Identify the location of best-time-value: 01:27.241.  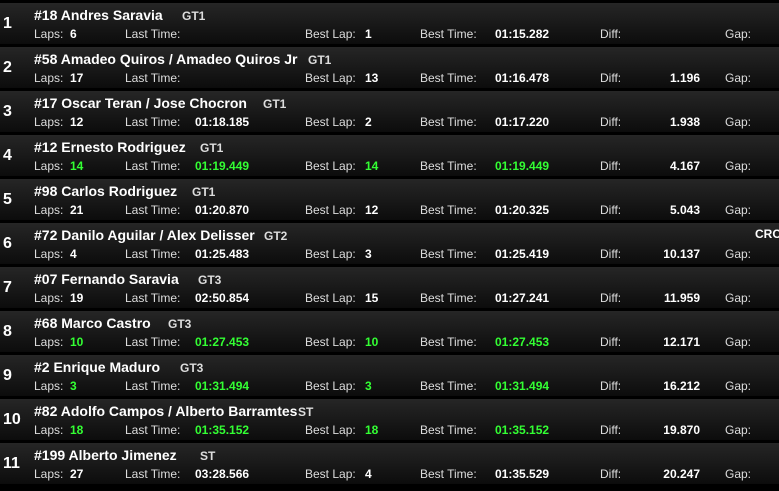
(522, 298).